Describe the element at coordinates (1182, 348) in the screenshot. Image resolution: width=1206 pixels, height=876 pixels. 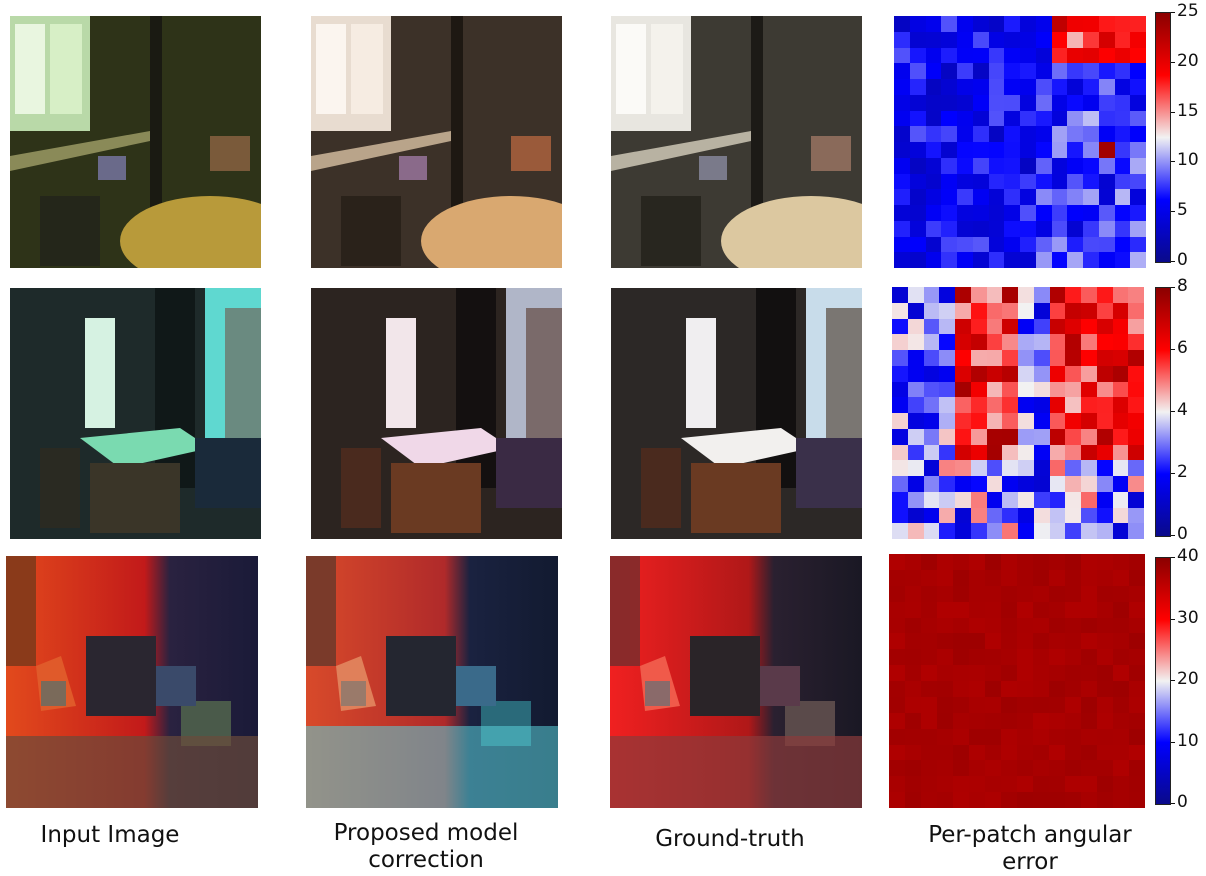
I see `colorbar-tick-label: 6` at that location.